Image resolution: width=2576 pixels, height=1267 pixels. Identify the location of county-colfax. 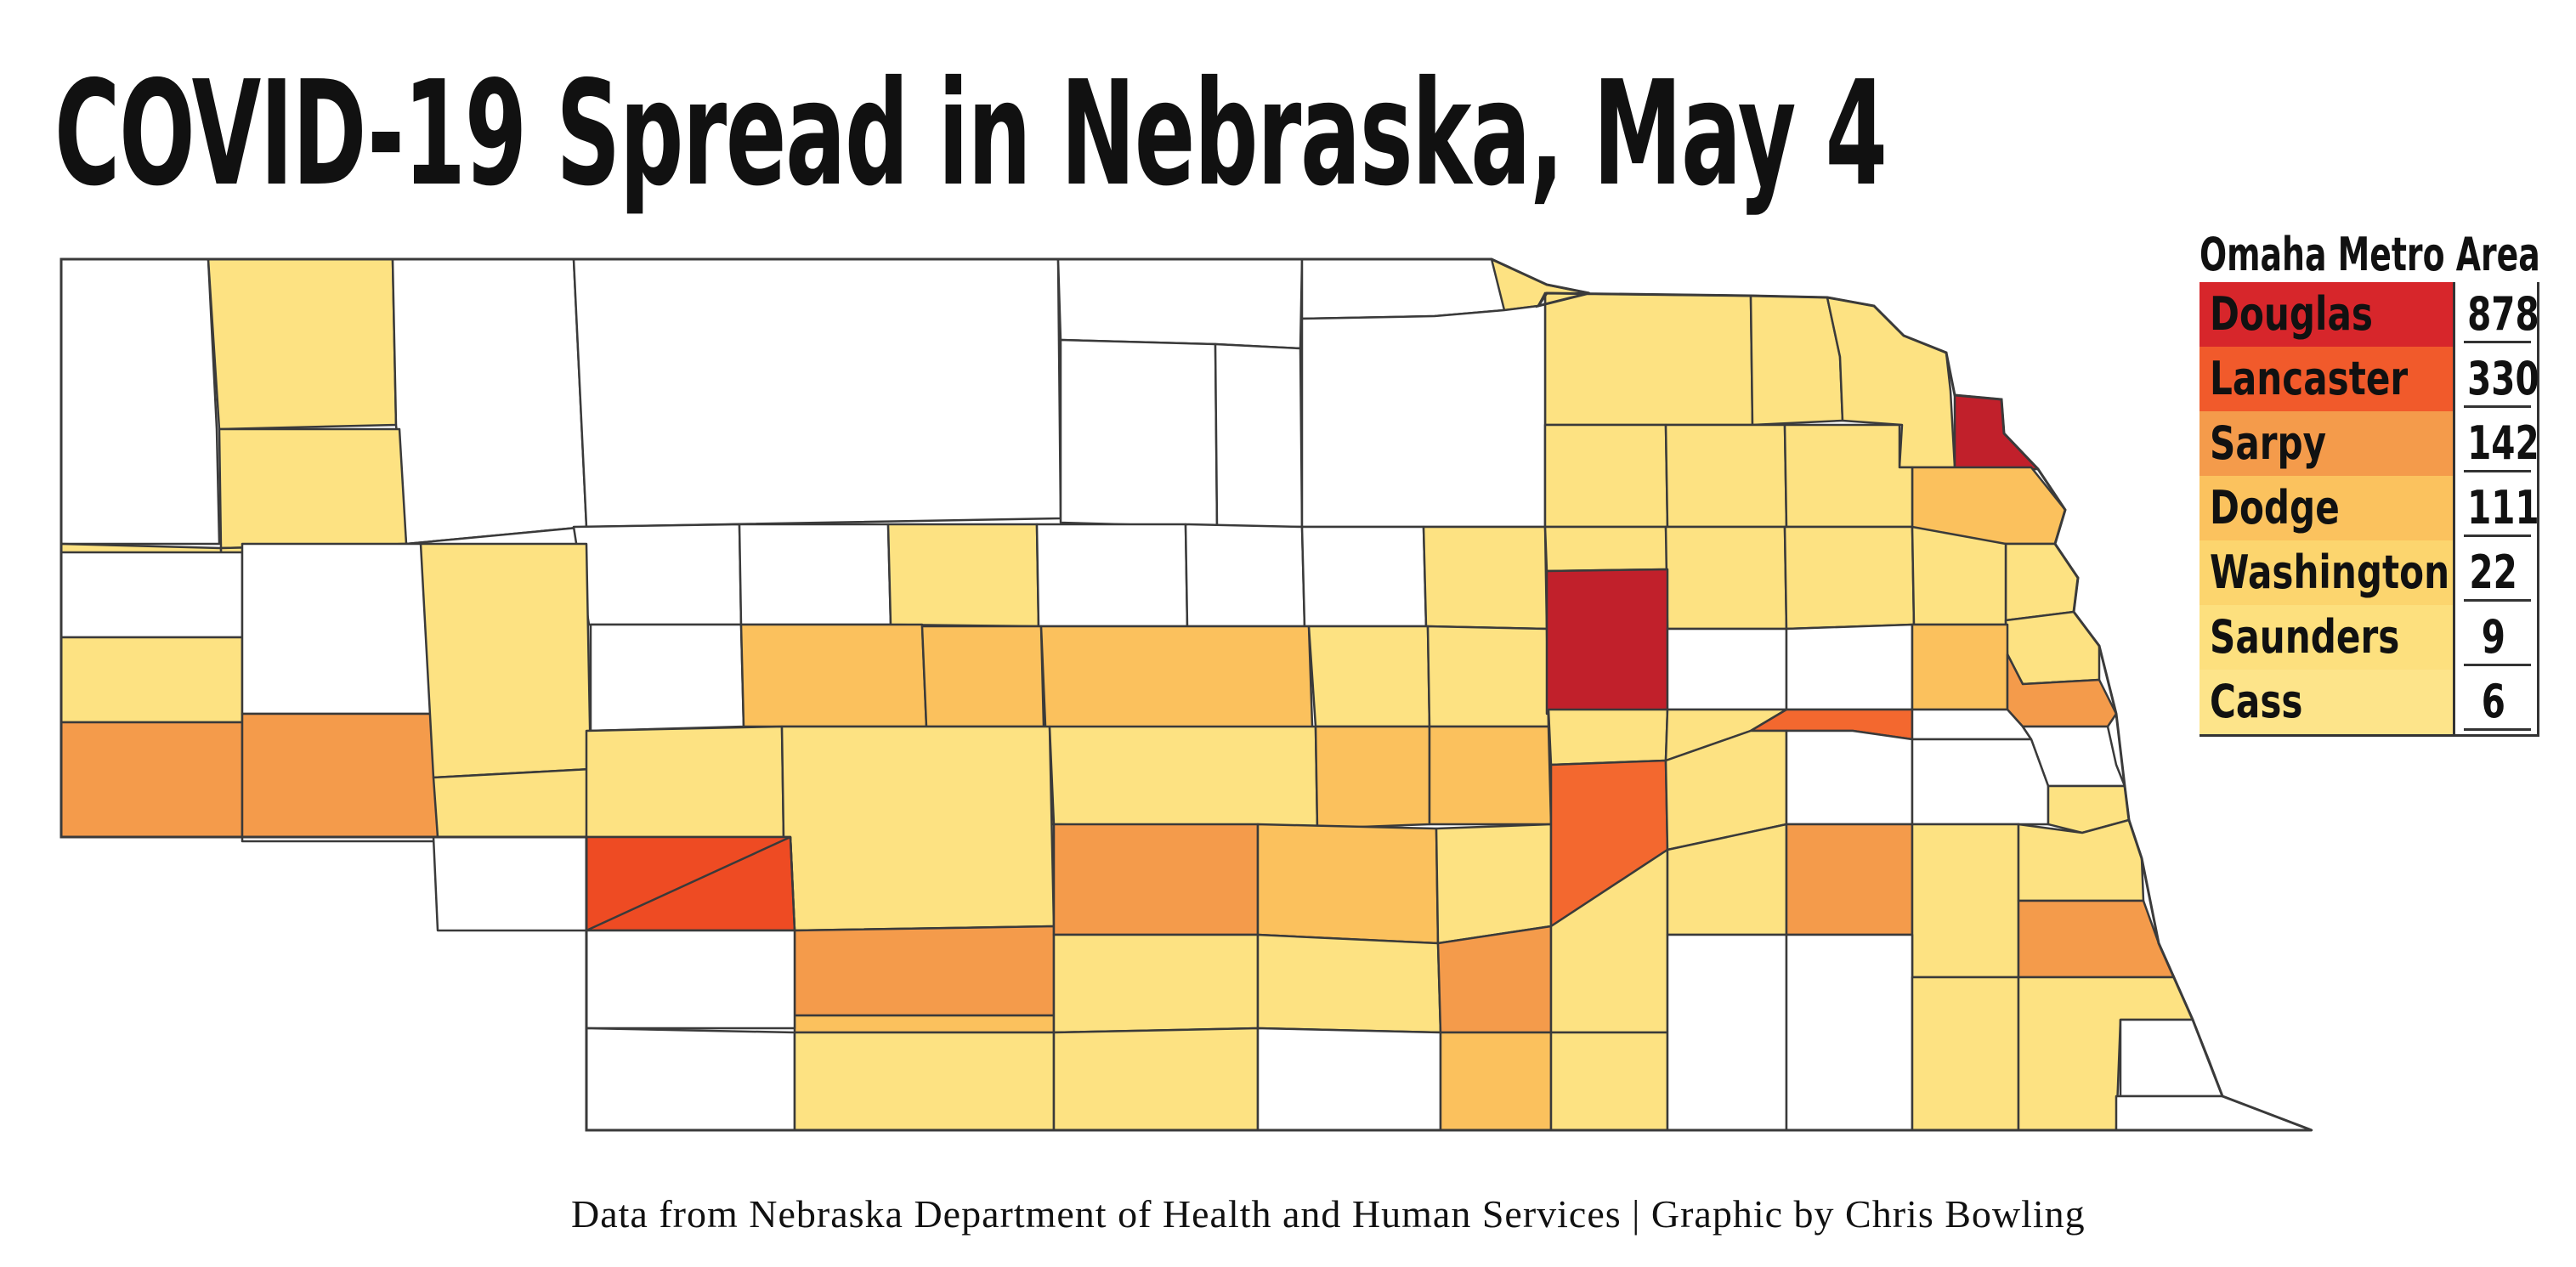
(1849, 667).